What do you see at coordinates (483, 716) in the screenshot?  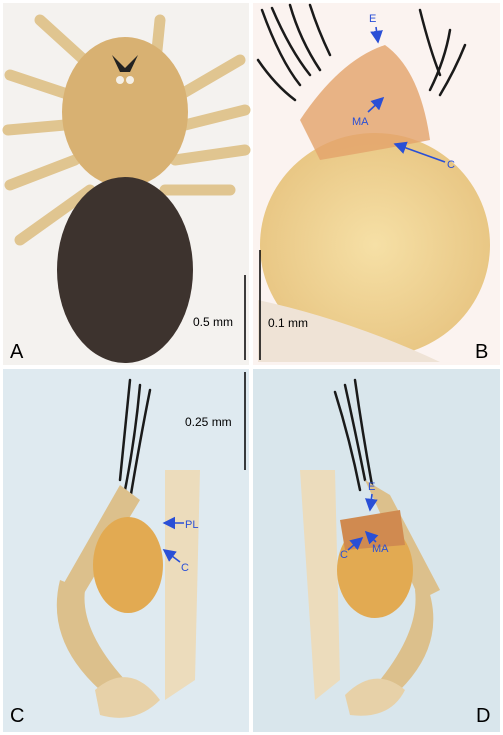 I see `panel-label: D` at bounding box center [483, 716].